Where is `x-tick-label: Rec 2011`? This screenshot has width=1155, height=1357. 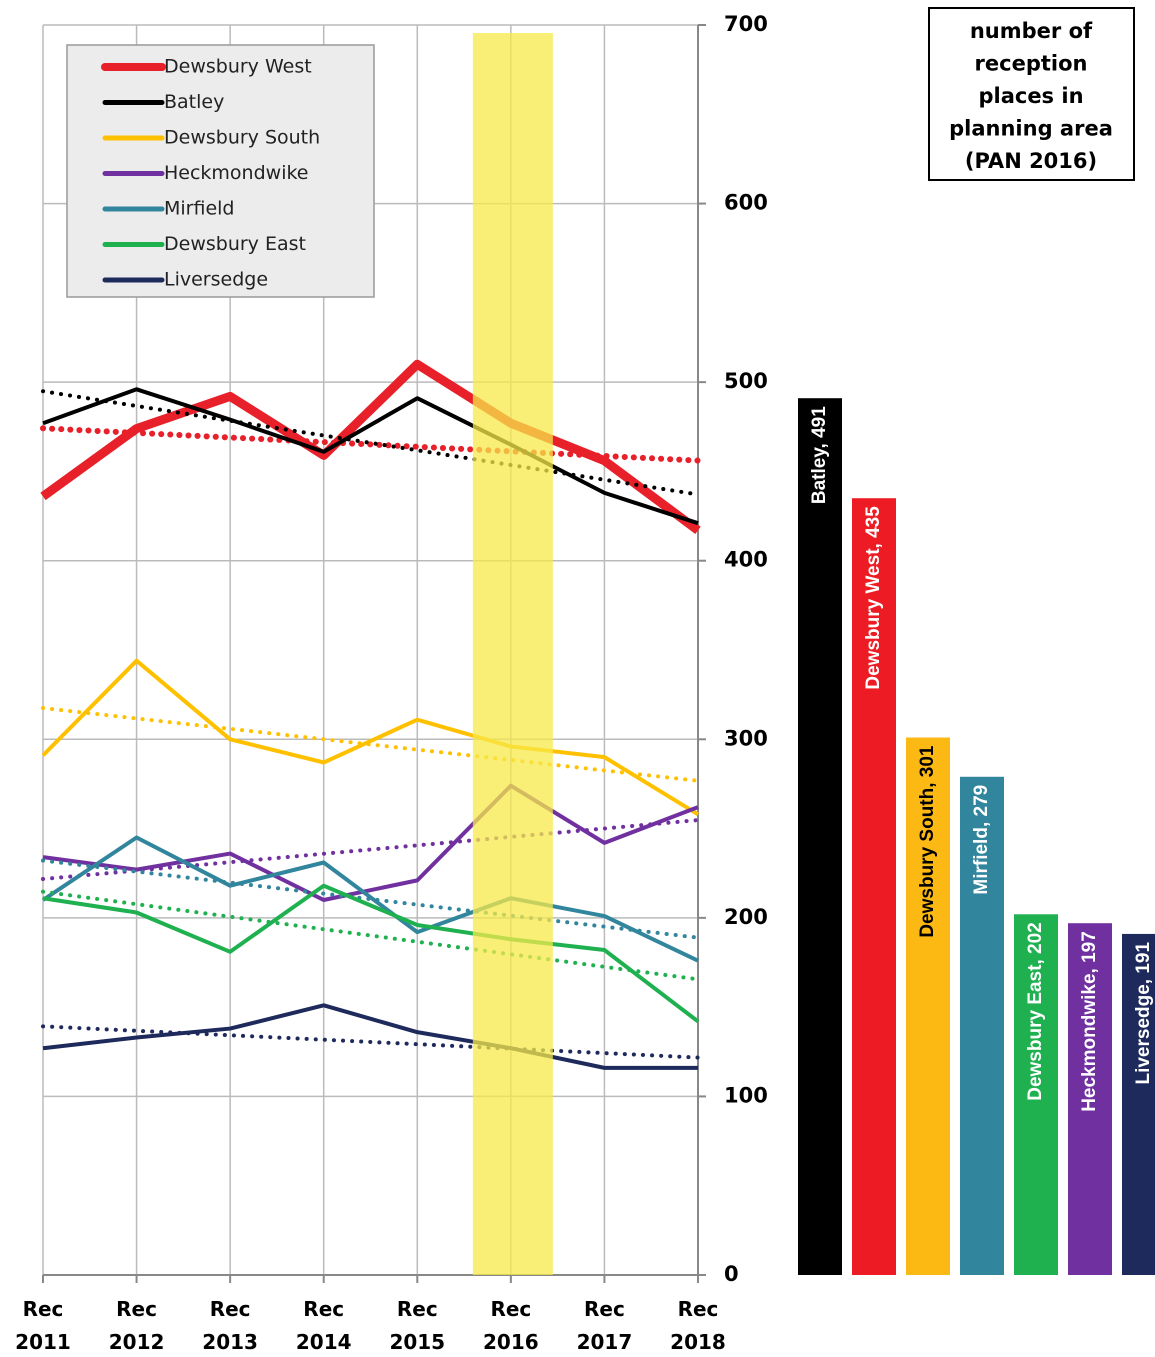
x-tick-label: Rec 2011 is located at coordinates (43, 1325).